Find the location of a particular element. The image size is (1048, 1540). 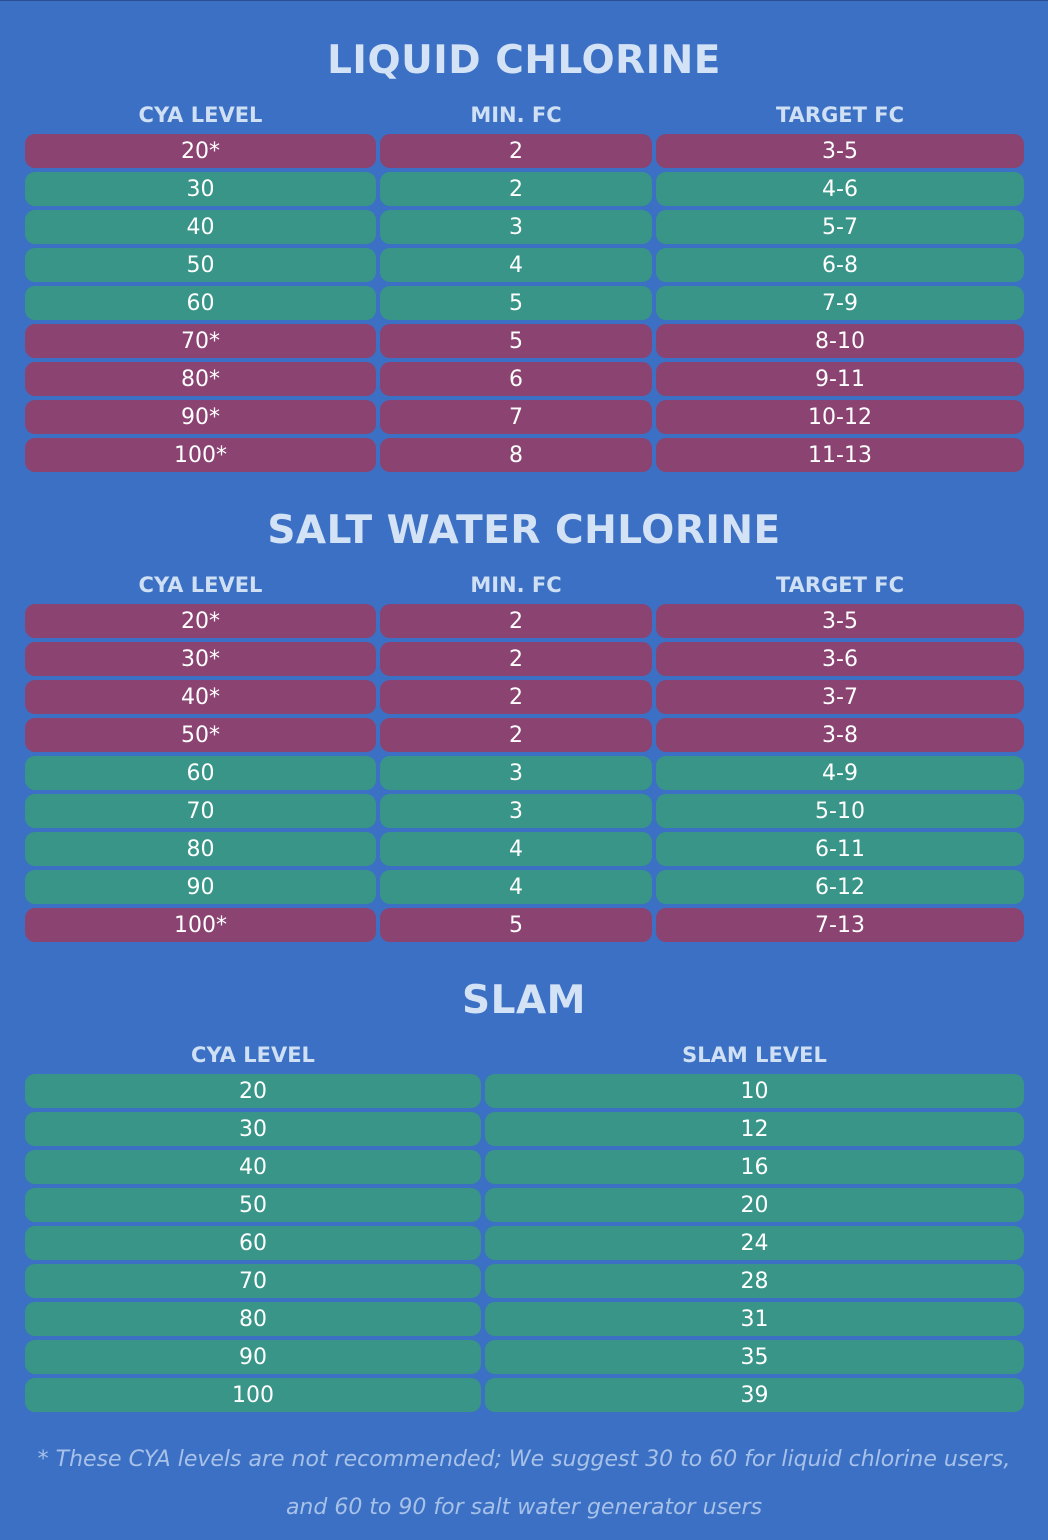

table-row: 70 28 is located at coordinates (524, 1281).